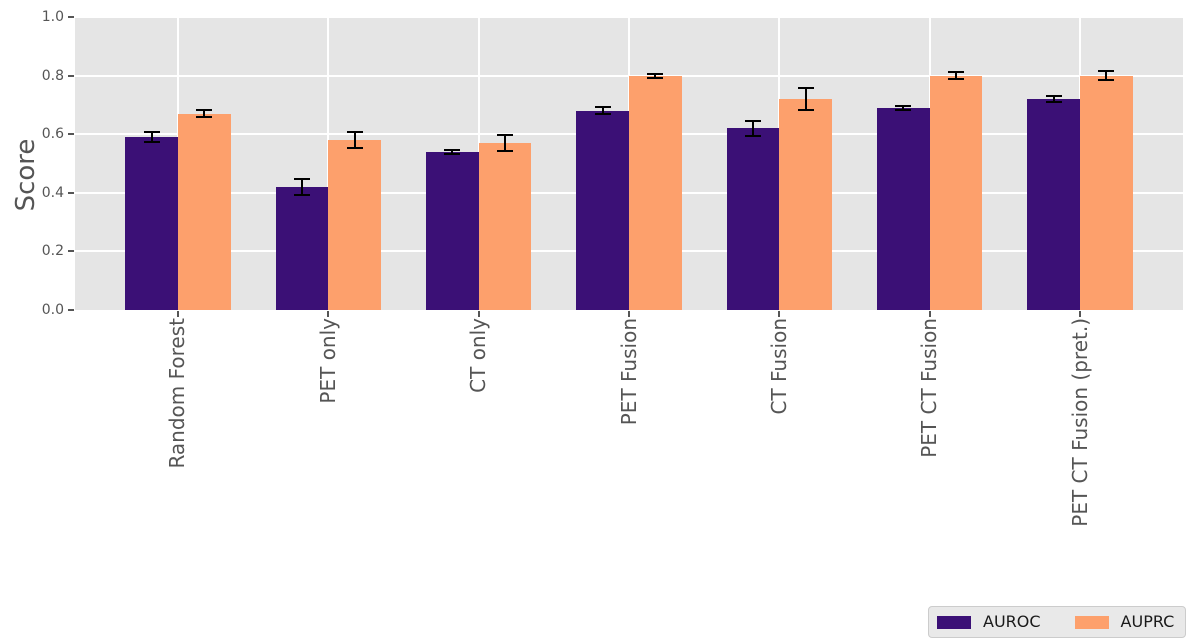 This screenshot has width=1193, height=644. Describe the element at coordinates (1091, 622) in the screenshot. I see `auprc-swatch` at that location.